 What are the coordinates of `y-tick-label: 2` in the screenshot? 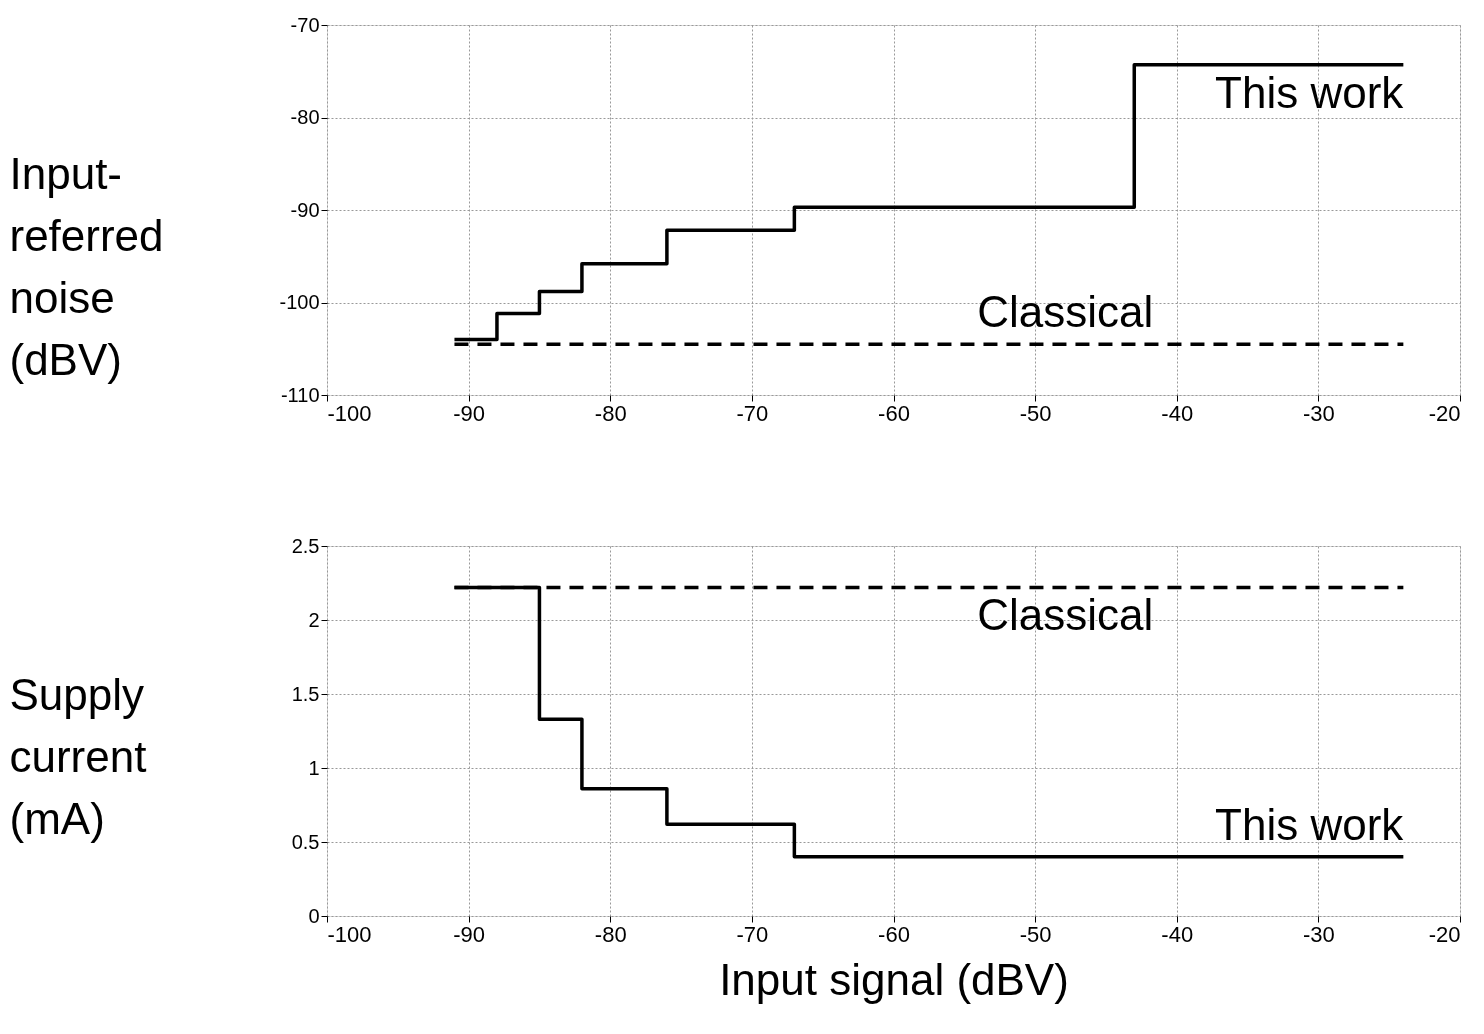 It's located at (314, 619).